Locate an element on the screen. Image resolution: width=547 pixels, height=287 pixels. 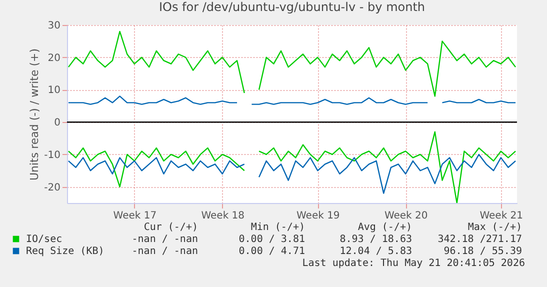
text: 96.18 / 55.39 is located at coordinates (483, 251).